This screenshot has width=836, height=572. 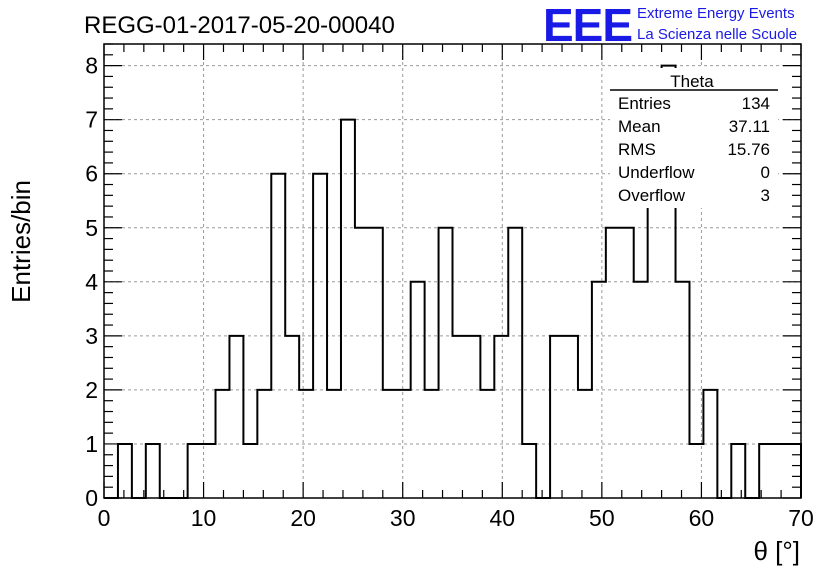 What do you see at coordinates (91, 174) in the screenshot?
I see `y-tick-label: 6` at bounding box center [91, 174].